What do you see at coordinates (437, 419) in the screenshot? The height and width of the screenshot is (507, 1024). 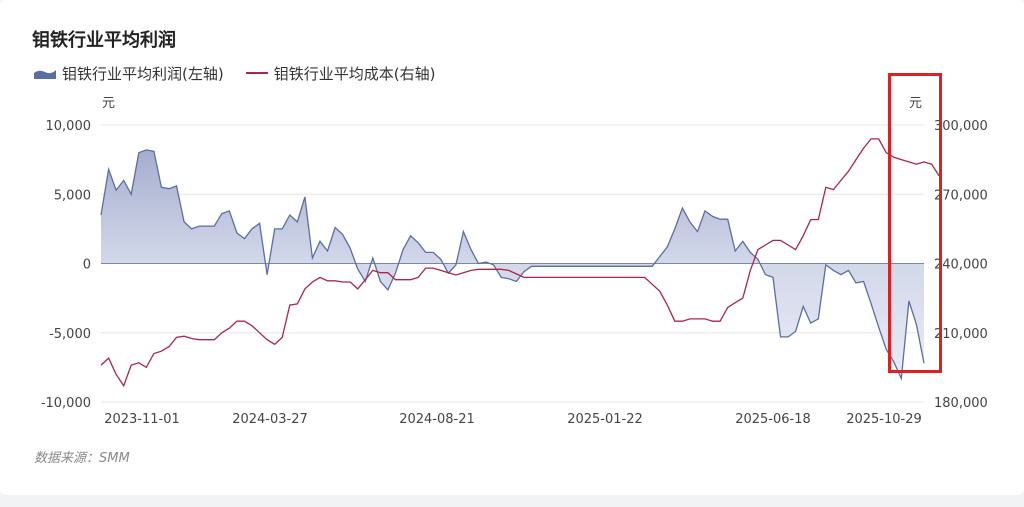 I see `x-tick-label: 2024-08-21` at bounding box center [437, 419].